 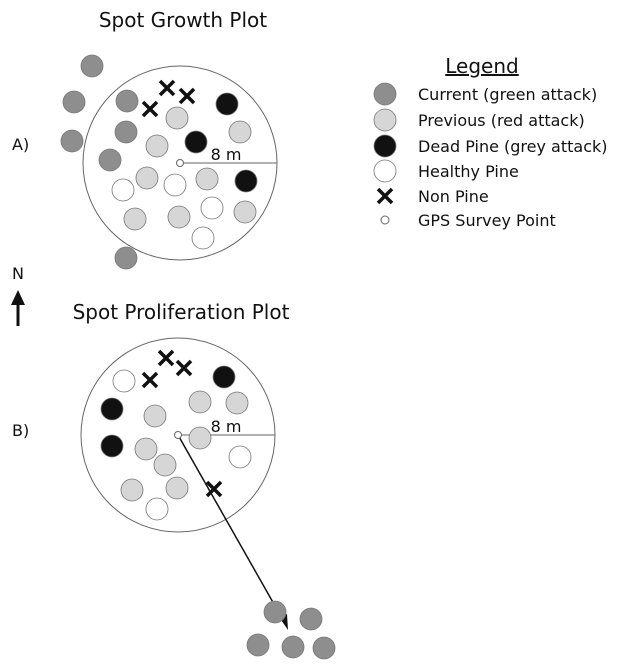 I want to click on legend-label: Previous (red attack), so click(x=501, y=120).